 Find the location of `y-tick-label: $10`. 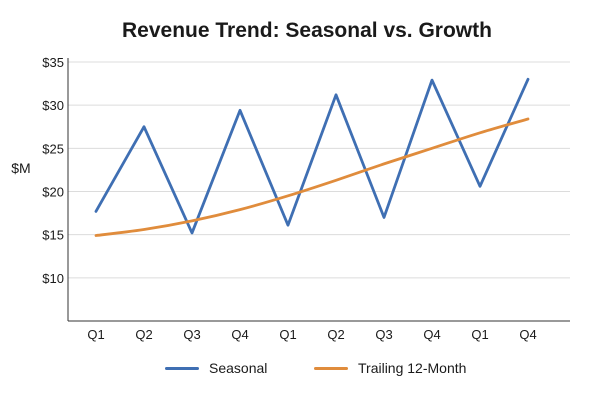

y-tick-label: $10 is located at coordinates (53, 278).